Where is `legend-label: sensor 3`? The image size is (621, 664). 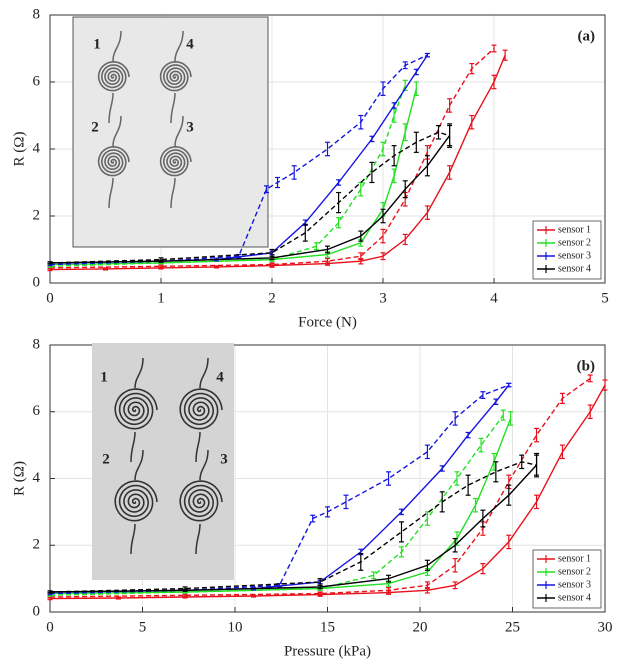
legend-label: sensor 3 is located at coordinates (574, 255).